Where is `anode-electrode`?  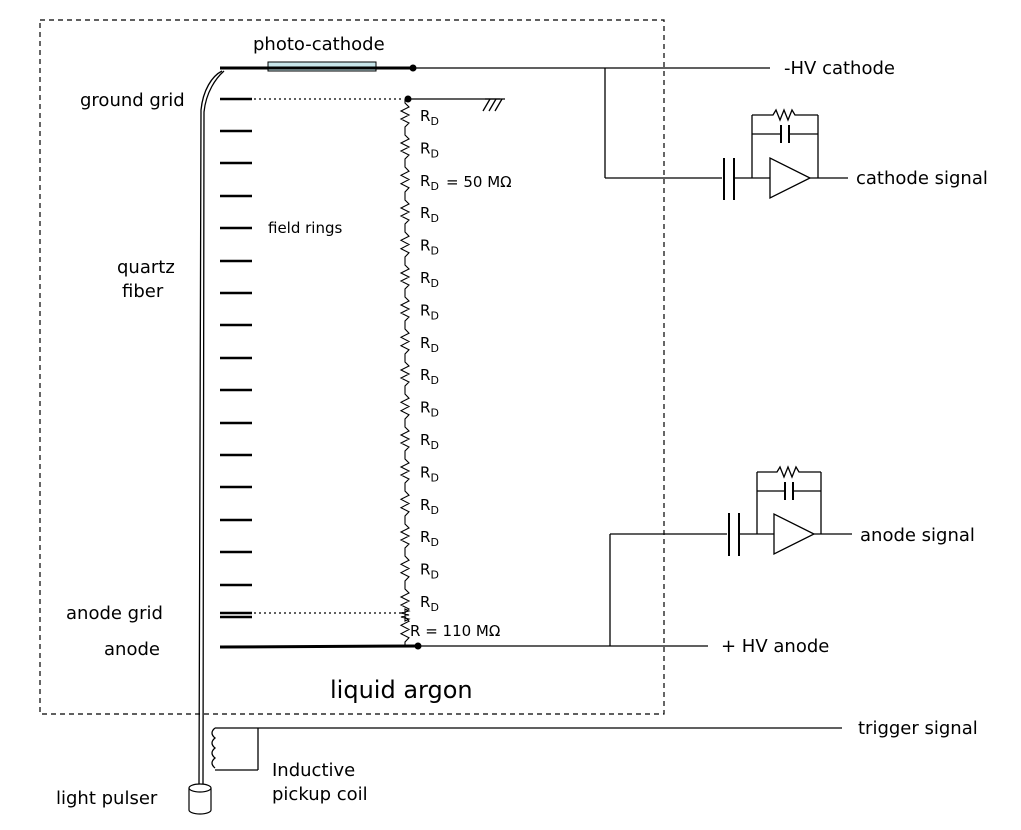 anode-electrode is located at coordinates (319, 646).